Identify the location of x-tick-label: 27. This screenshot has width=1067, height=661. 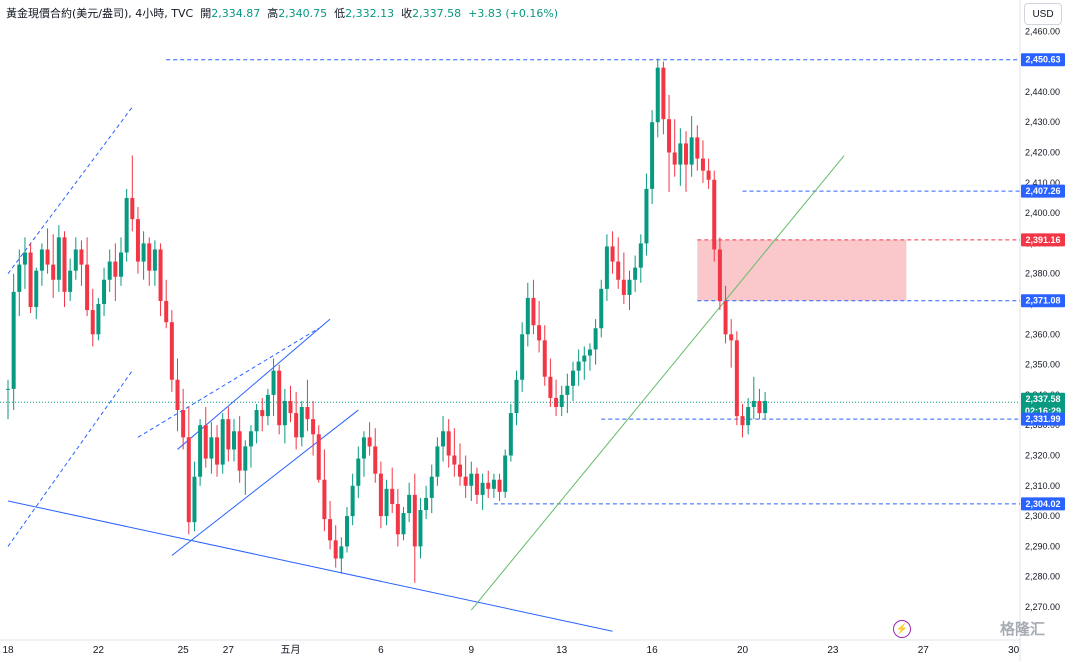
(229, 650).